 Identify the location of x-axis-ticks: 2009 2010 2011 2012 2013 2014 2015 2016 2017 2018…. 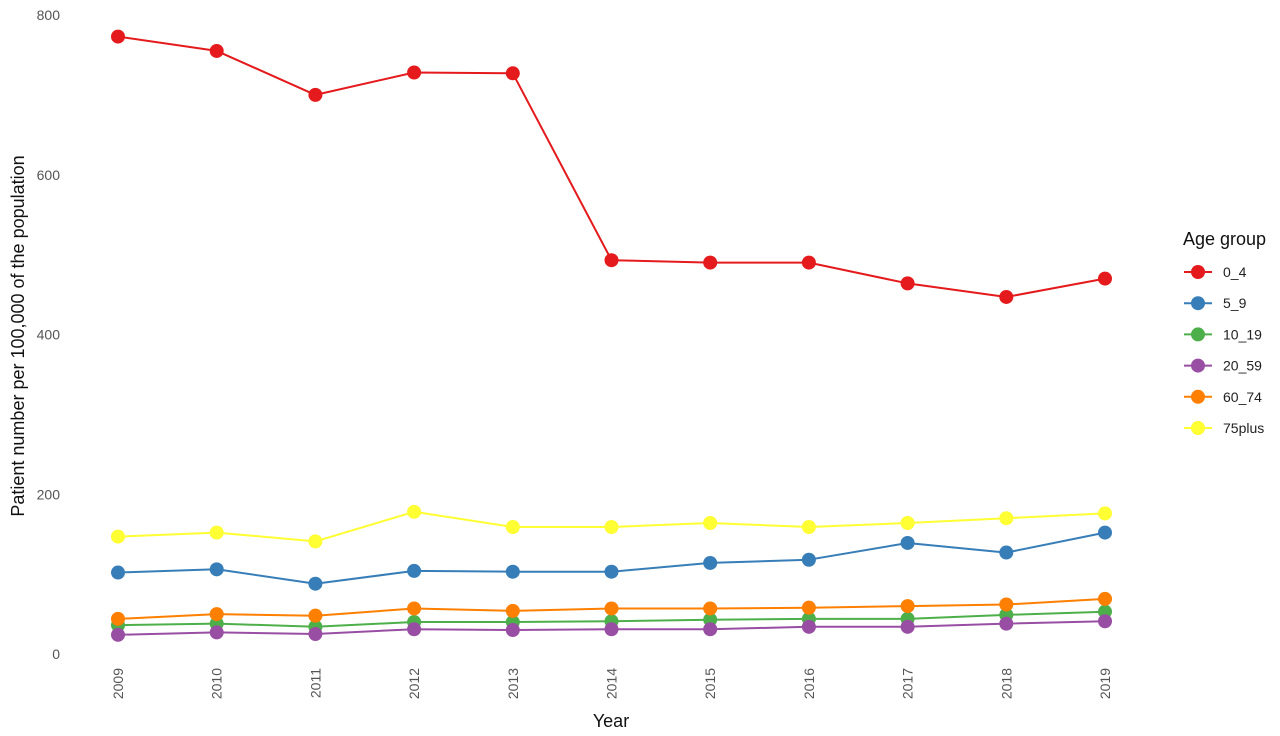
(611, 683).